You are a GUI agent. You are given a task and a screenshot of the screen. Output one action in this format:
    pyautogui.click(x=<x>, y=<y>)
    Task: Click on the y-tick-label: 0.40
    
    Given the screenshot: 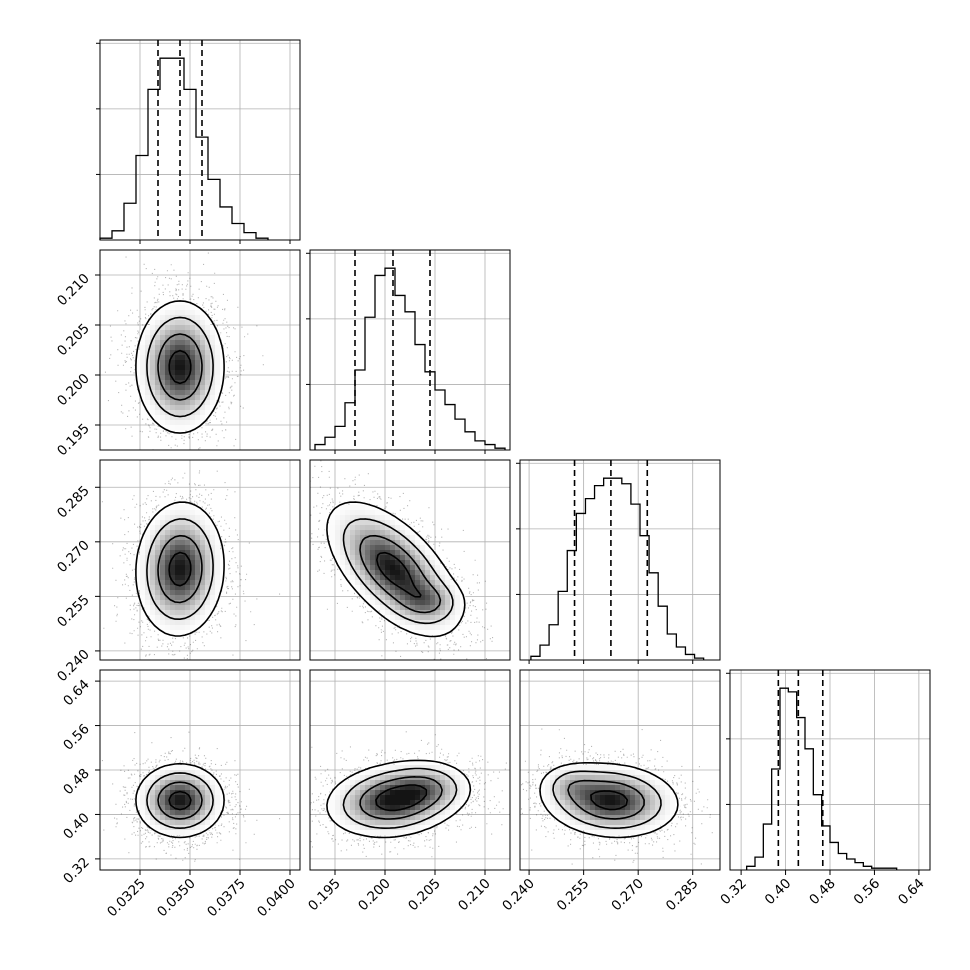 What is the action you would take?
    pyautogui.click(x=76, y=826)
    